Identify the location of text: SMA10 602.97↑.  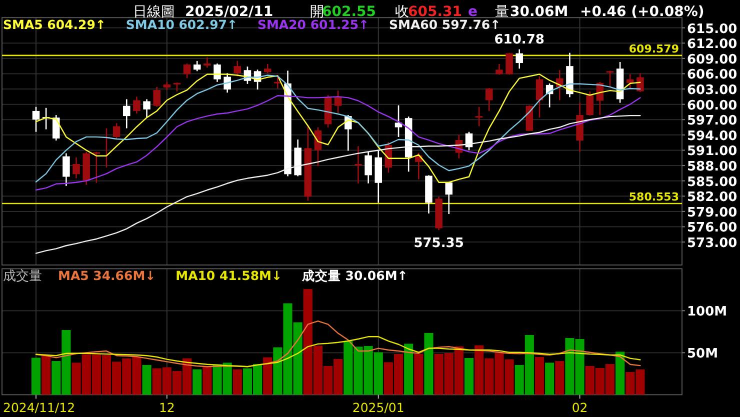
(182, 24).